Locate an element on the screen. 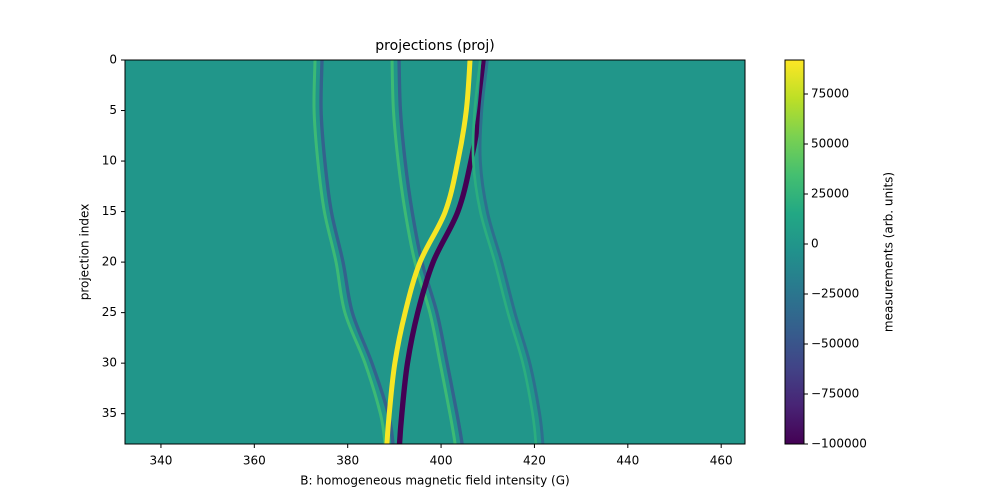 This screenshot has height=500, width=1000. y-axis-label: projection index is located at coordinates (85, 252).